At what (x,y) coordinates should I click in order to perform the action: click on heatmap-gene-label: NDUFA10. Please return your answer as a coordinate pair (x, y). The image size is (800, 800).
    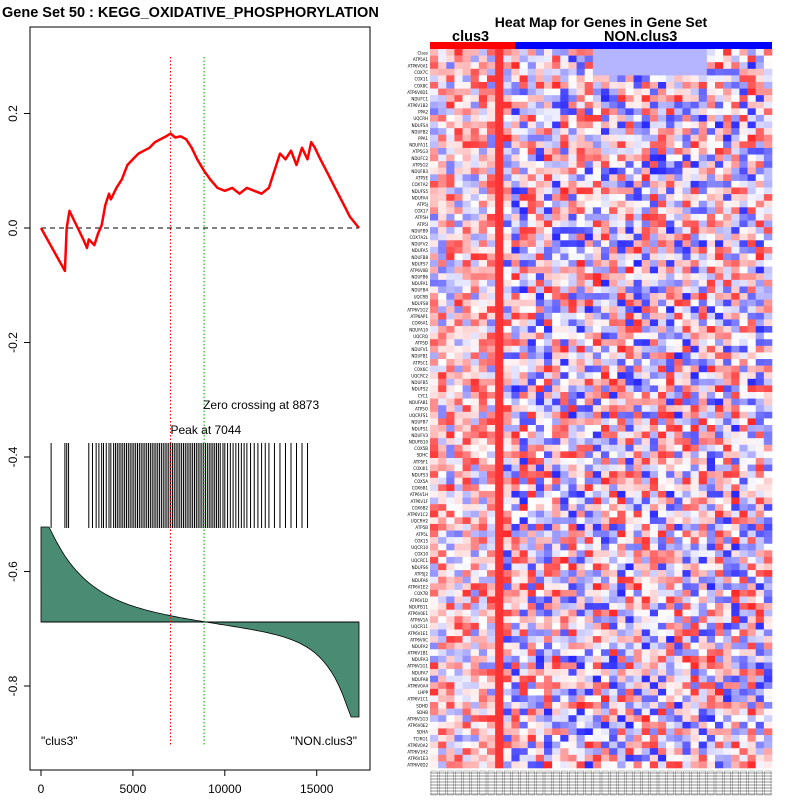
    Looking at the image, I should click on (418, 329).